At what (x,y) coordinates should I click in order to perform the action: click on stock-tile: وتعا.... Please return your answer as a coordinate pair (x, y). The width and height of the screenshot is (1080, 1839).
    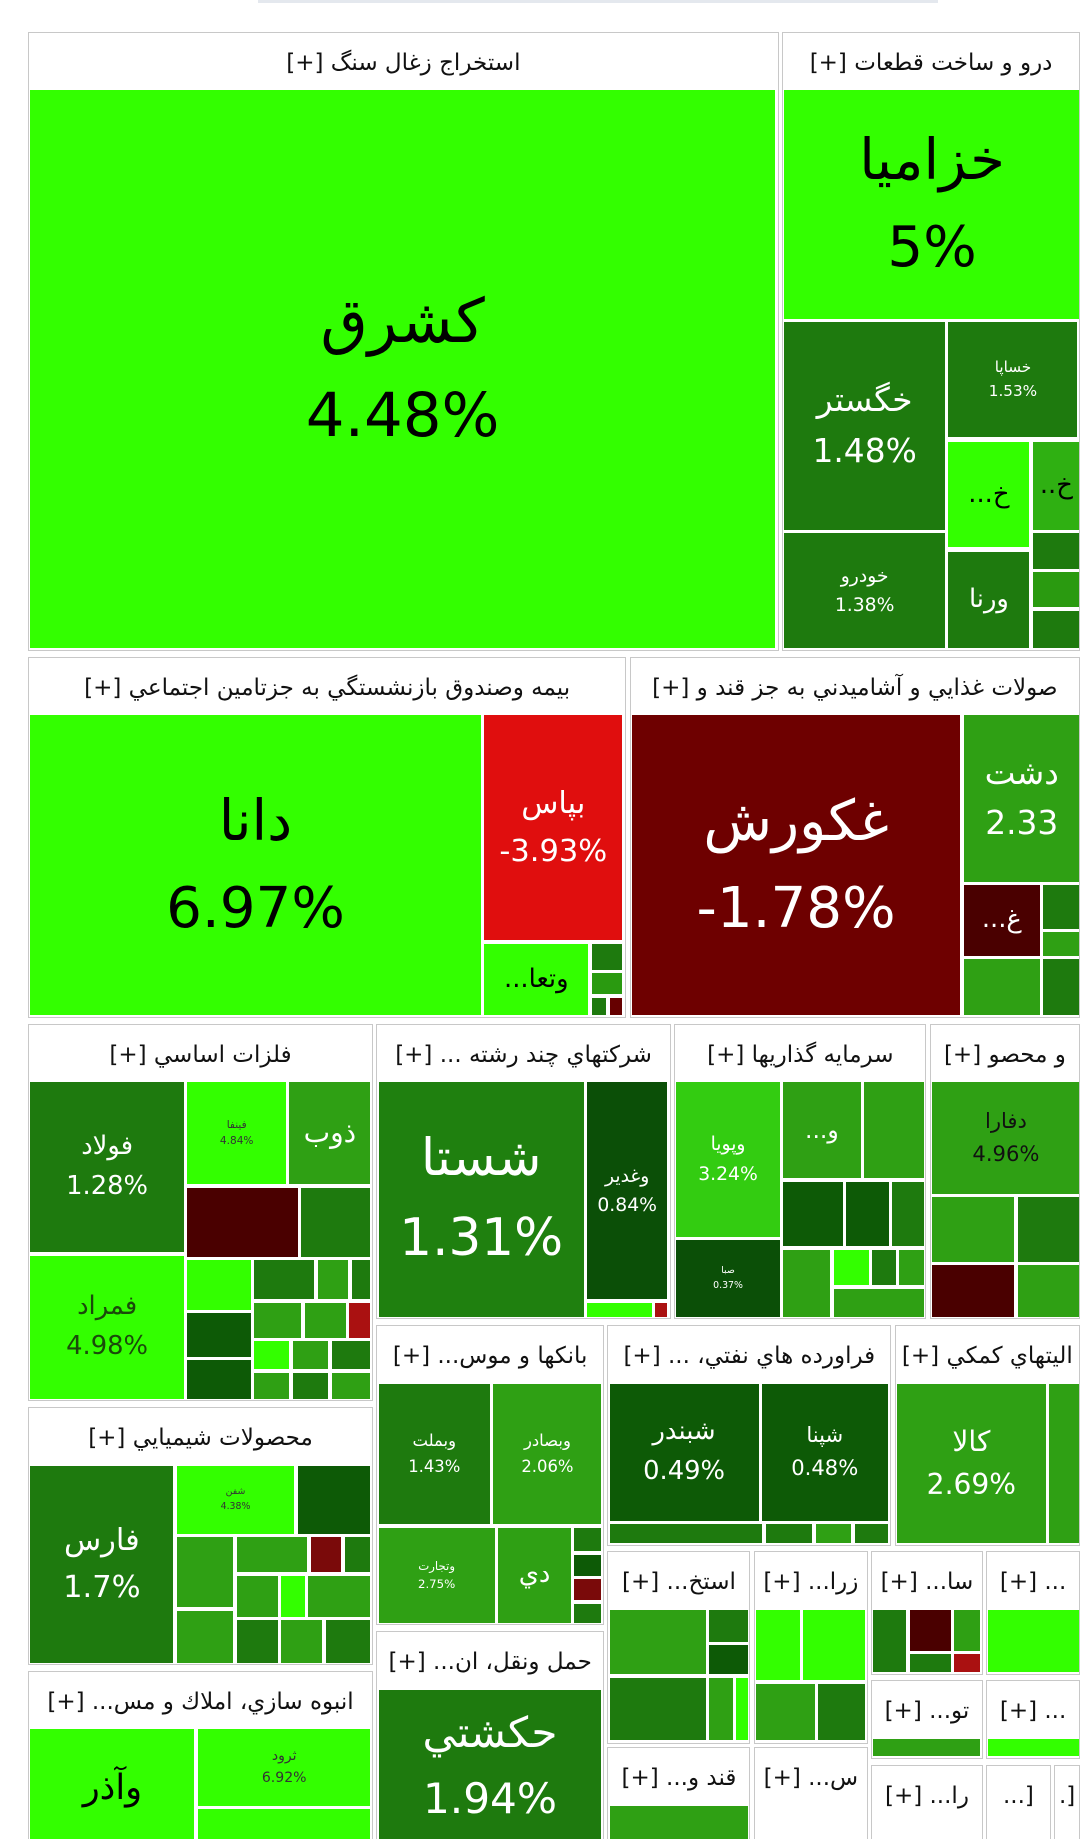
    Looking at the image, I should click on (536, 979).